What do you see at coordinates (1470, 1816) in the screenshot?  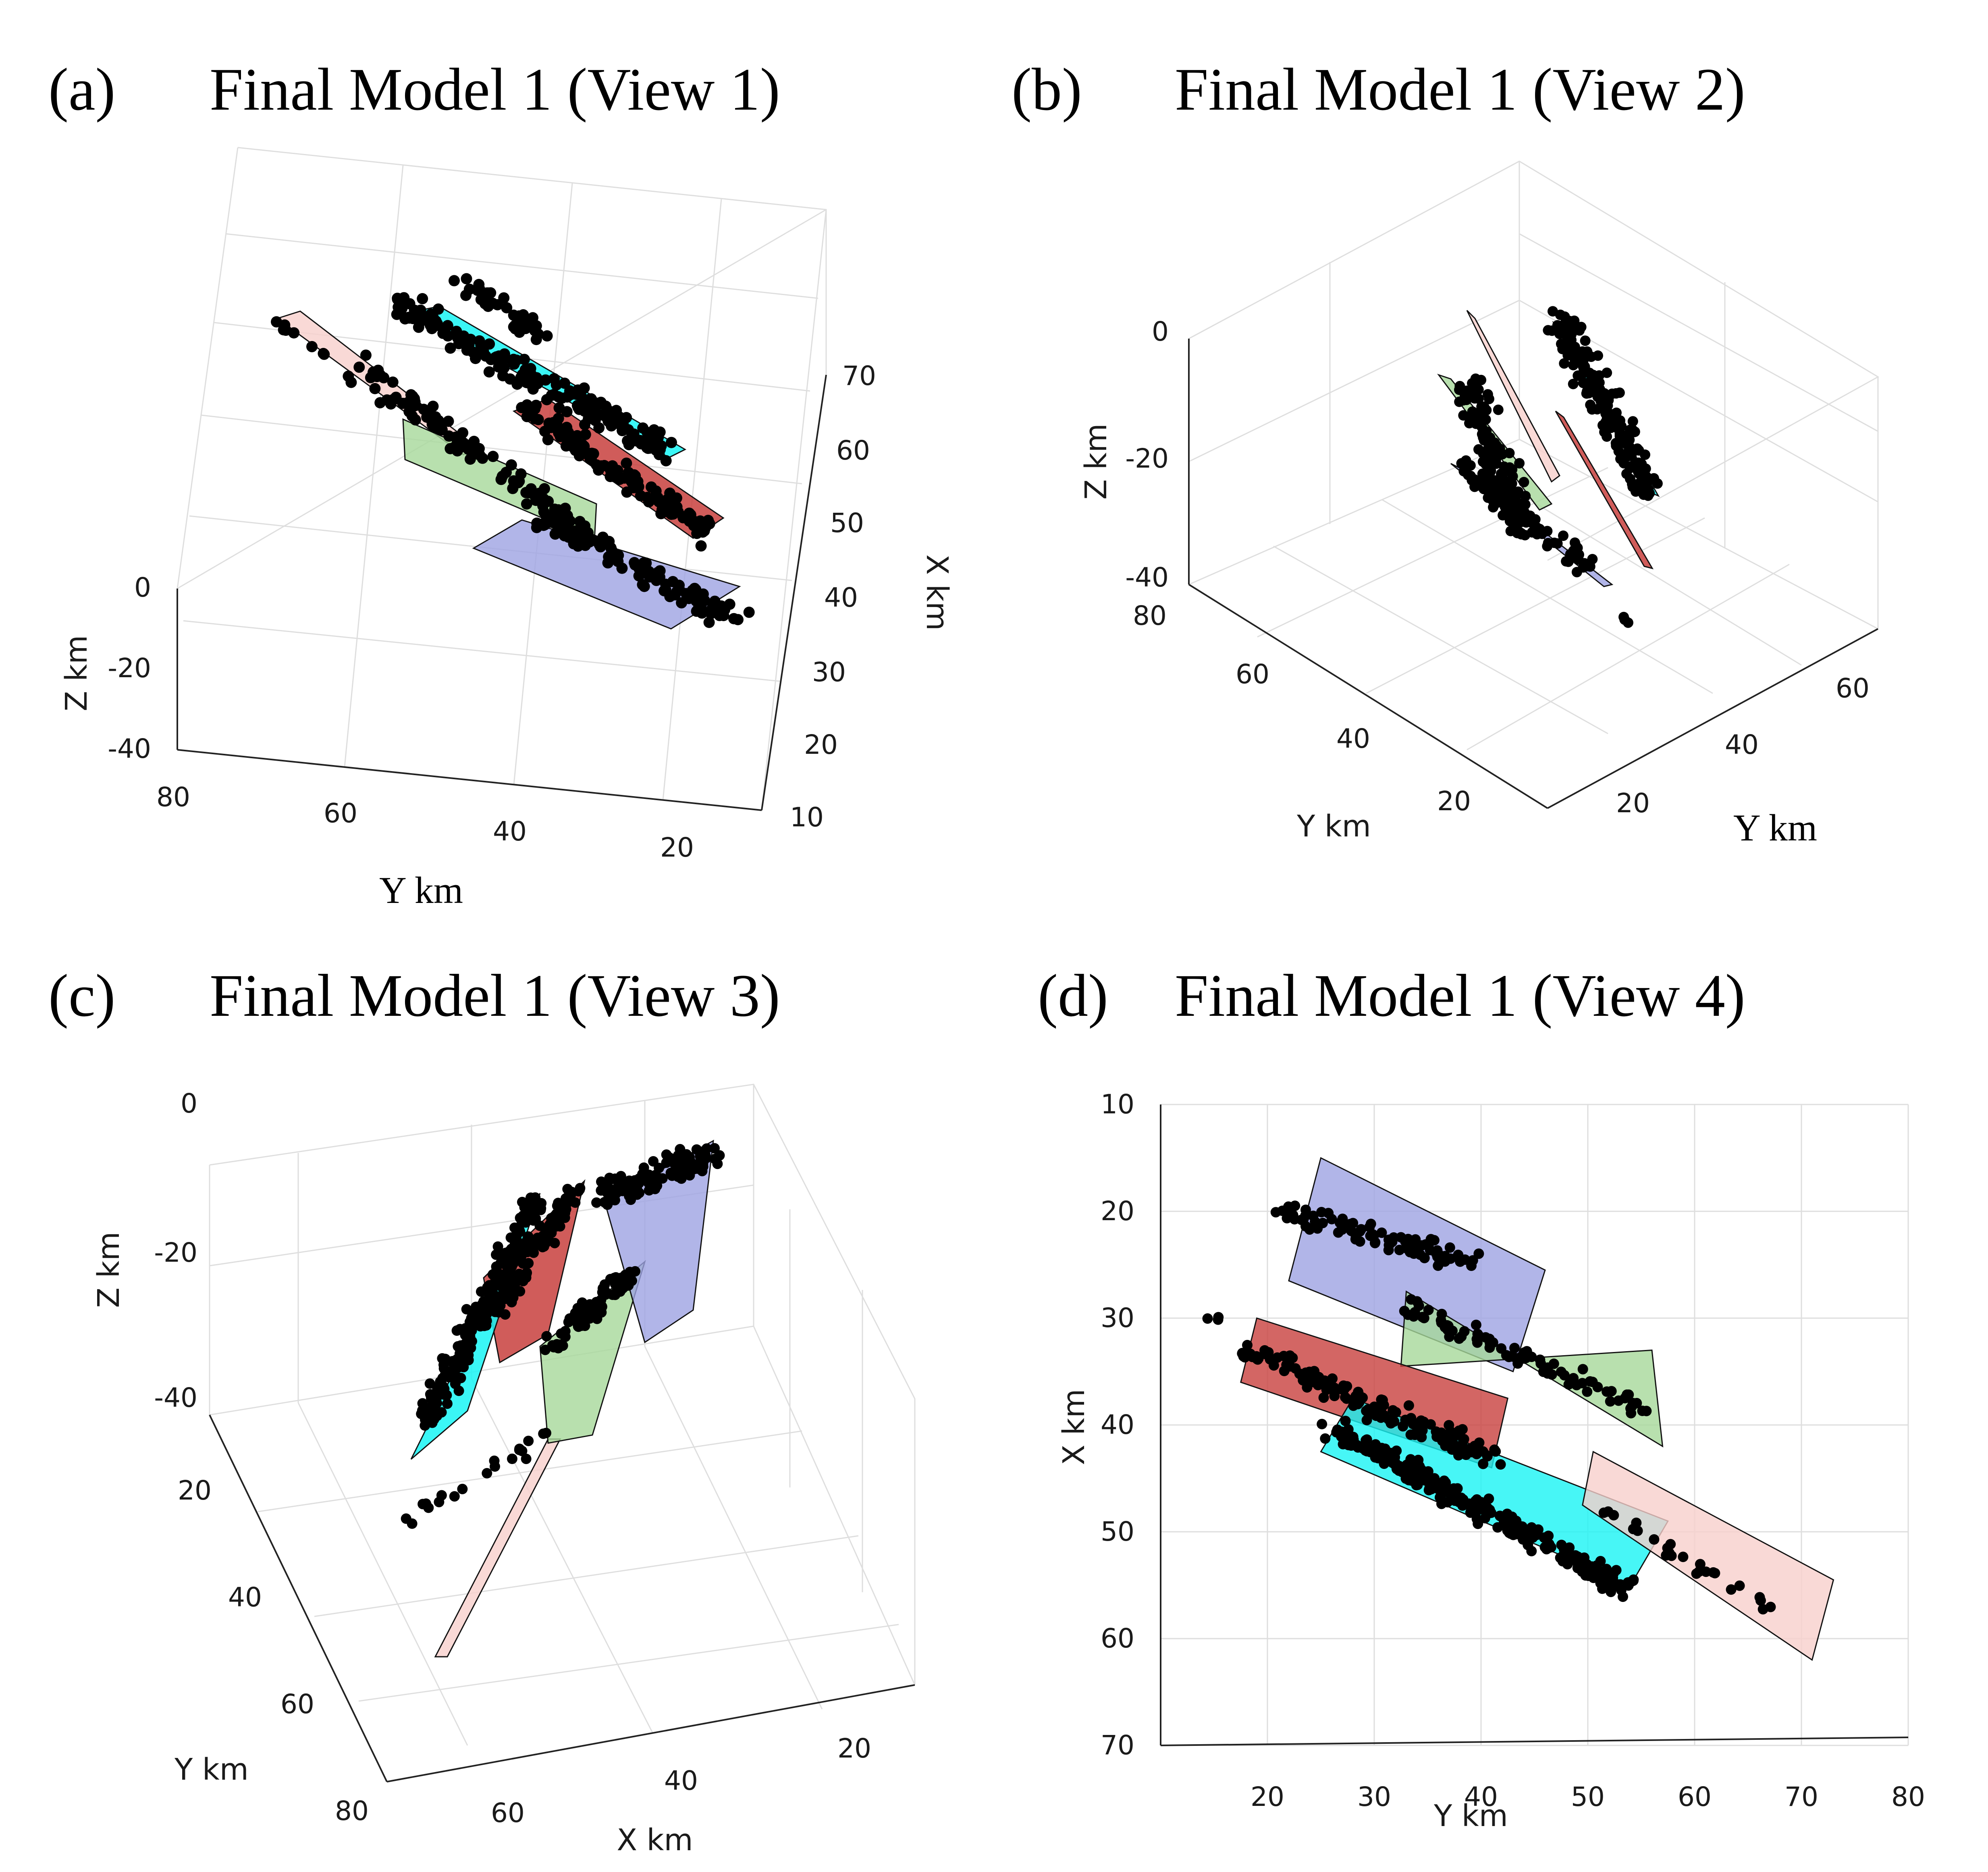 I see `panel-d-x-axis-label: Y km` at bounding box center [1470, 1816].